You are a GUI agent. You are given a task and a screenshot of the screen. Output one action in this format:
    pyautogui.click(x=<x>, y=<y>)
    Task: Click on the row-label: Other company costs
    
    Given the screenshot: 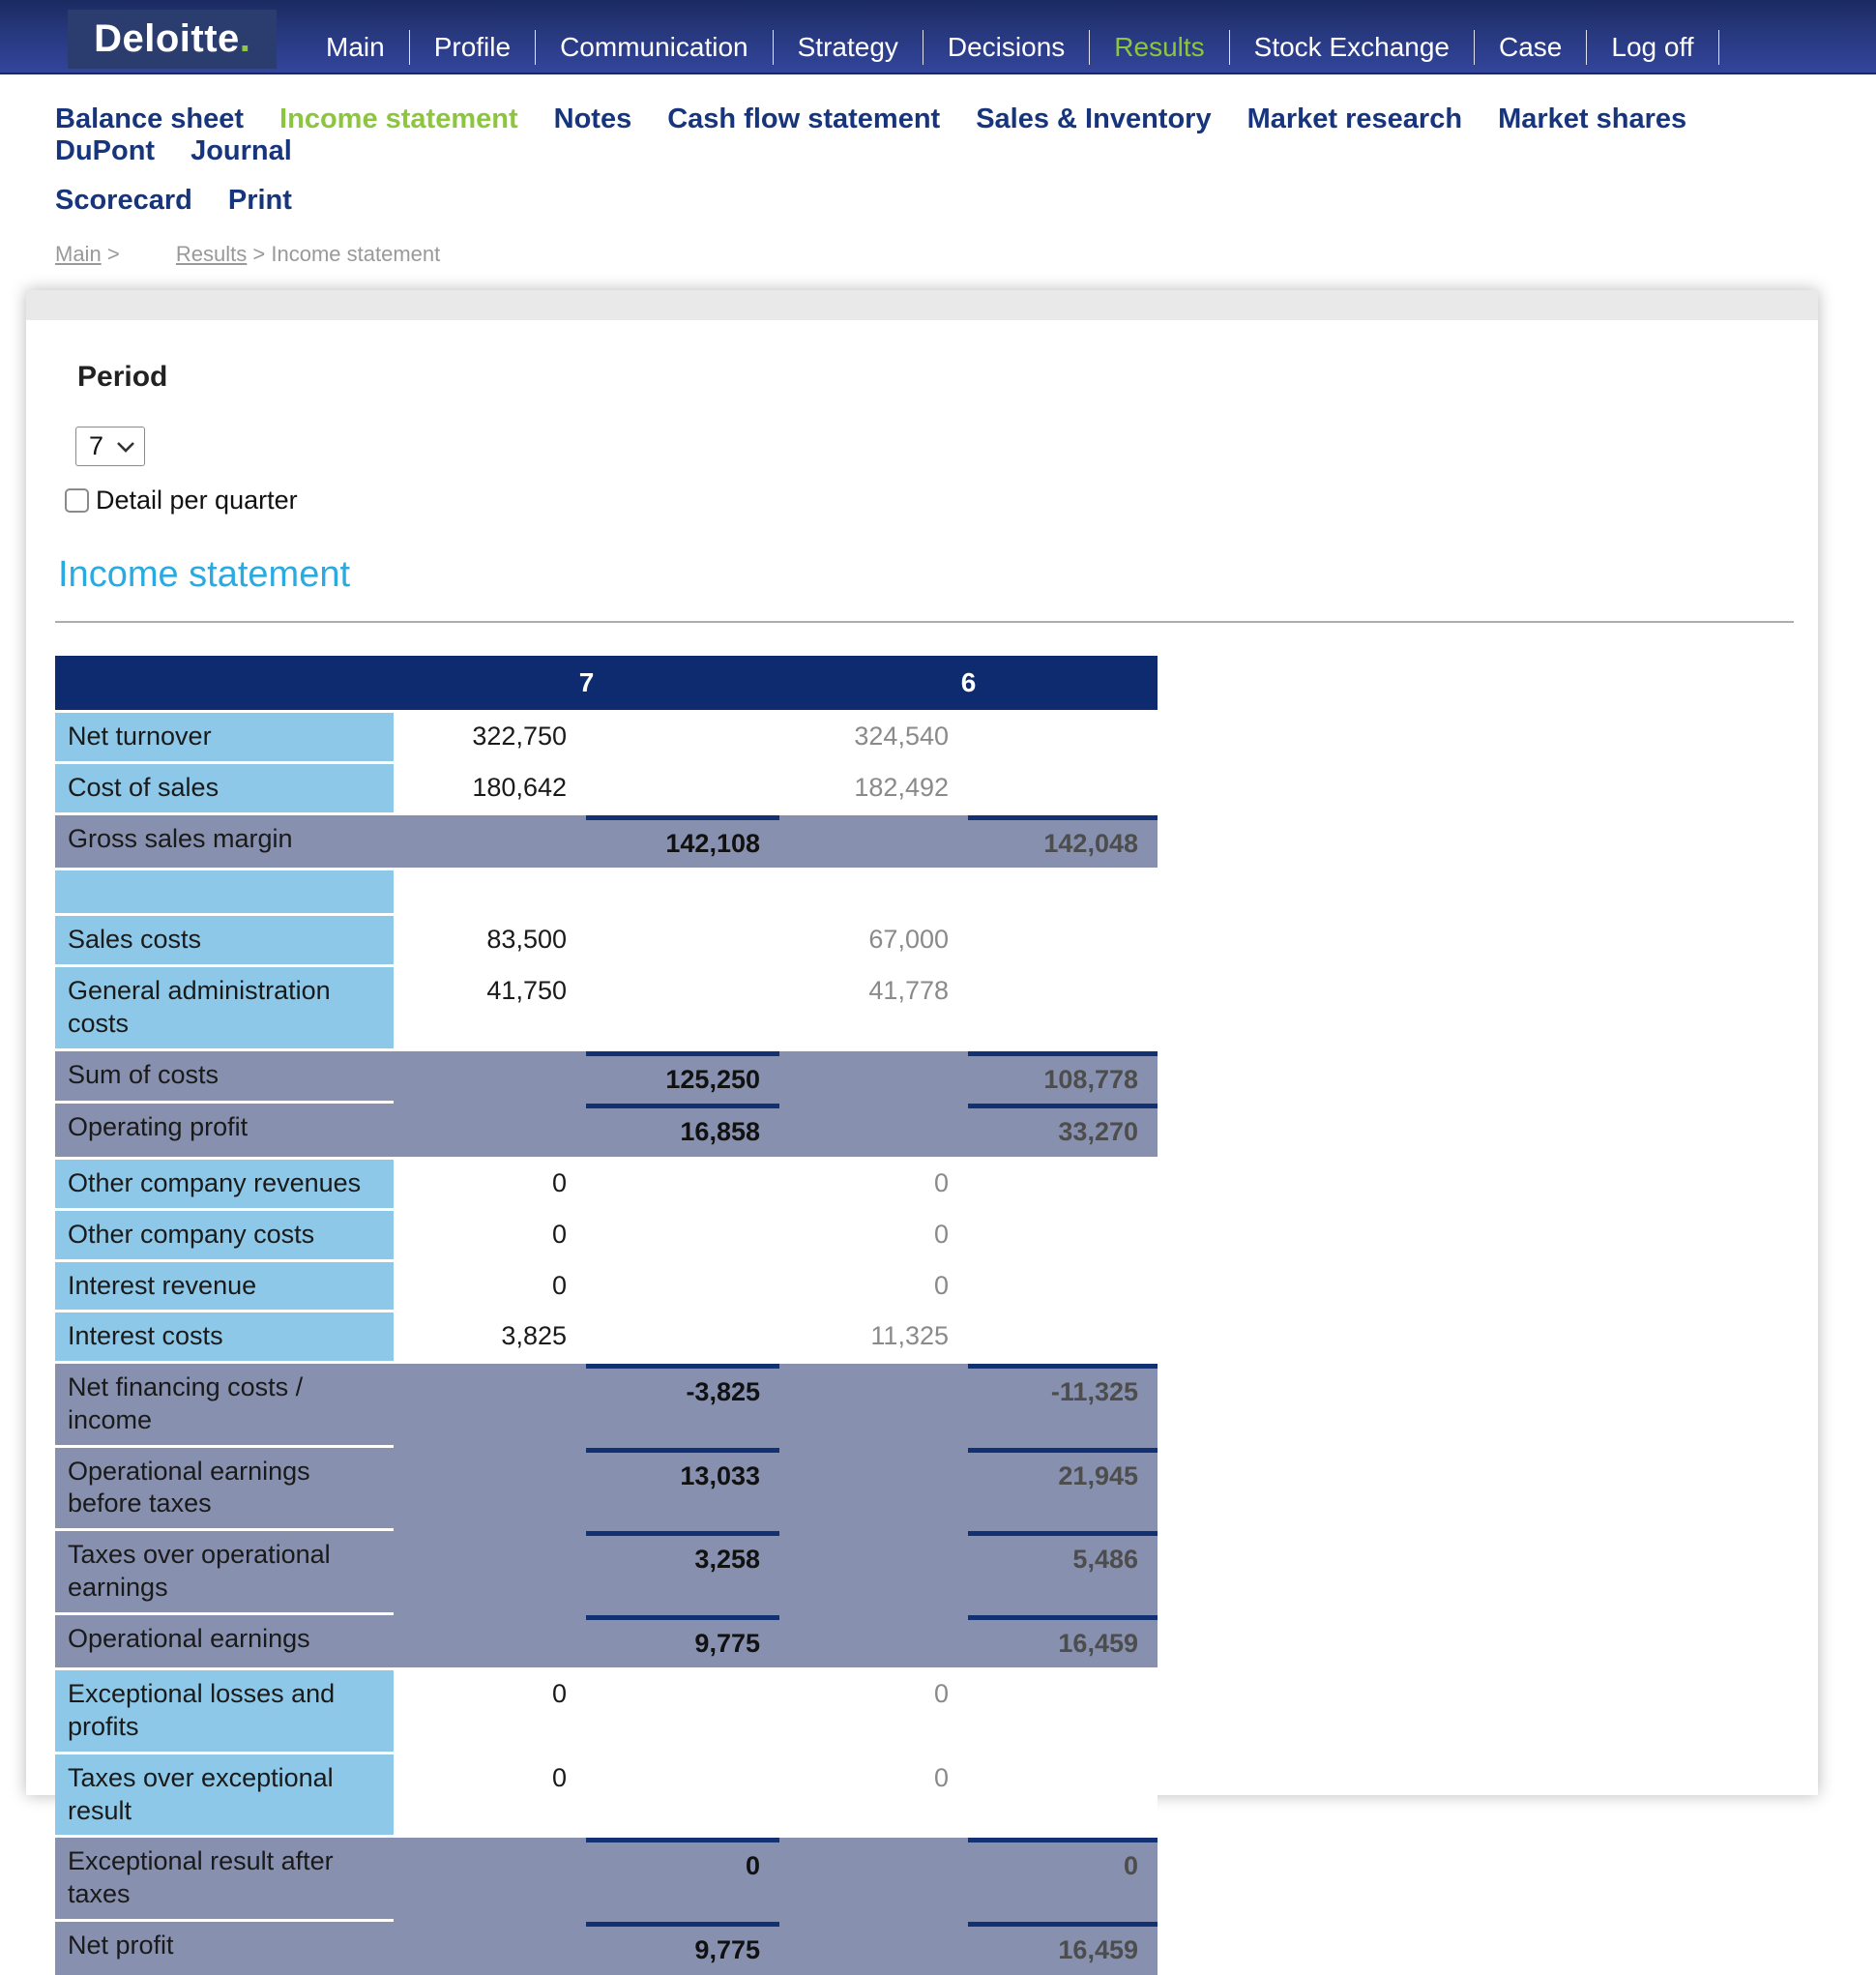 What is the action you would take?
    pyautogui.click(x=224, y=1235)
    